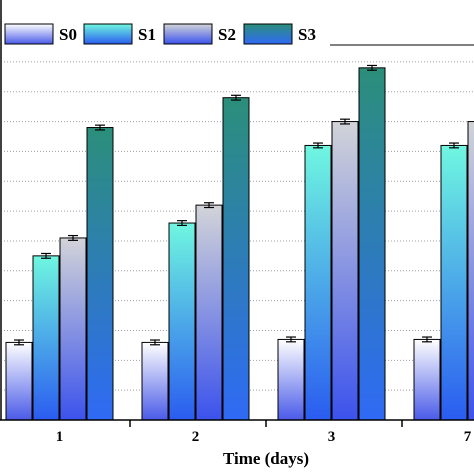 This screenshot has width=474, height=474. What do you see at coordinates (307, 34) in the screenshot?
I see `legend-label-s3: S3` at bounding box center [307, 34].